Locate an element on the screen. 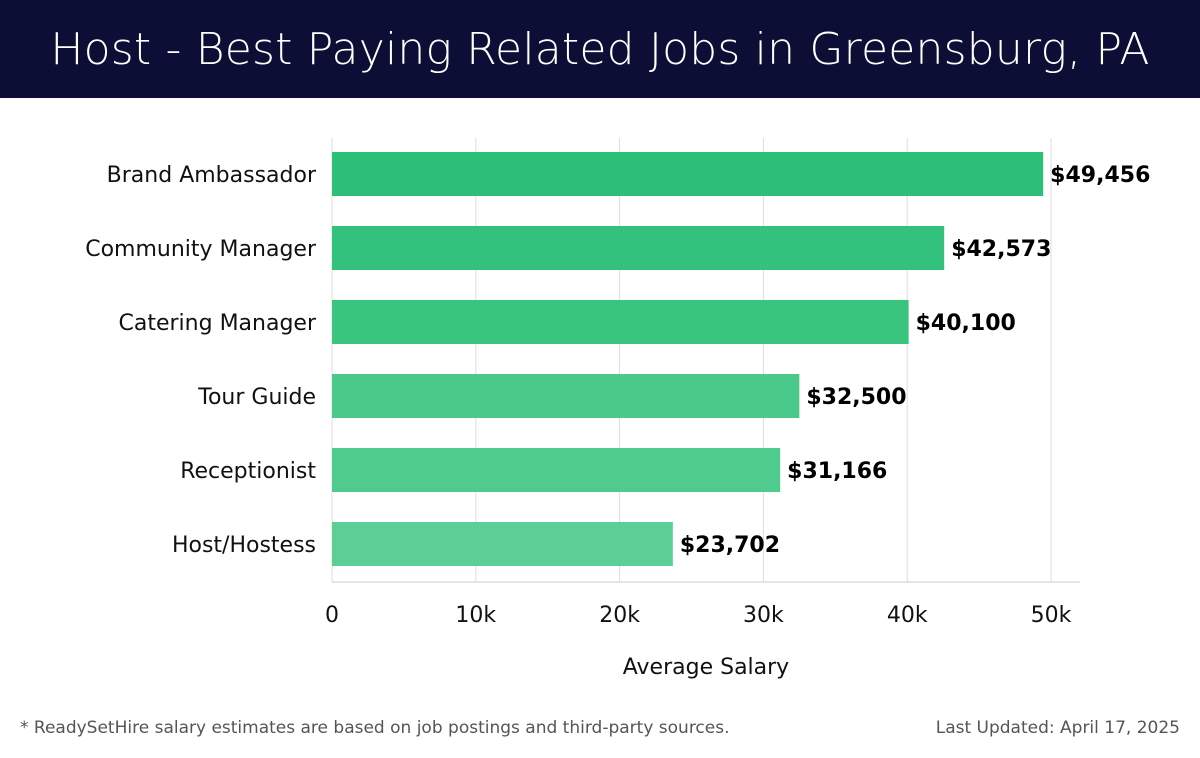  x-tick-label: 30k is located at coordinates (763, 615).